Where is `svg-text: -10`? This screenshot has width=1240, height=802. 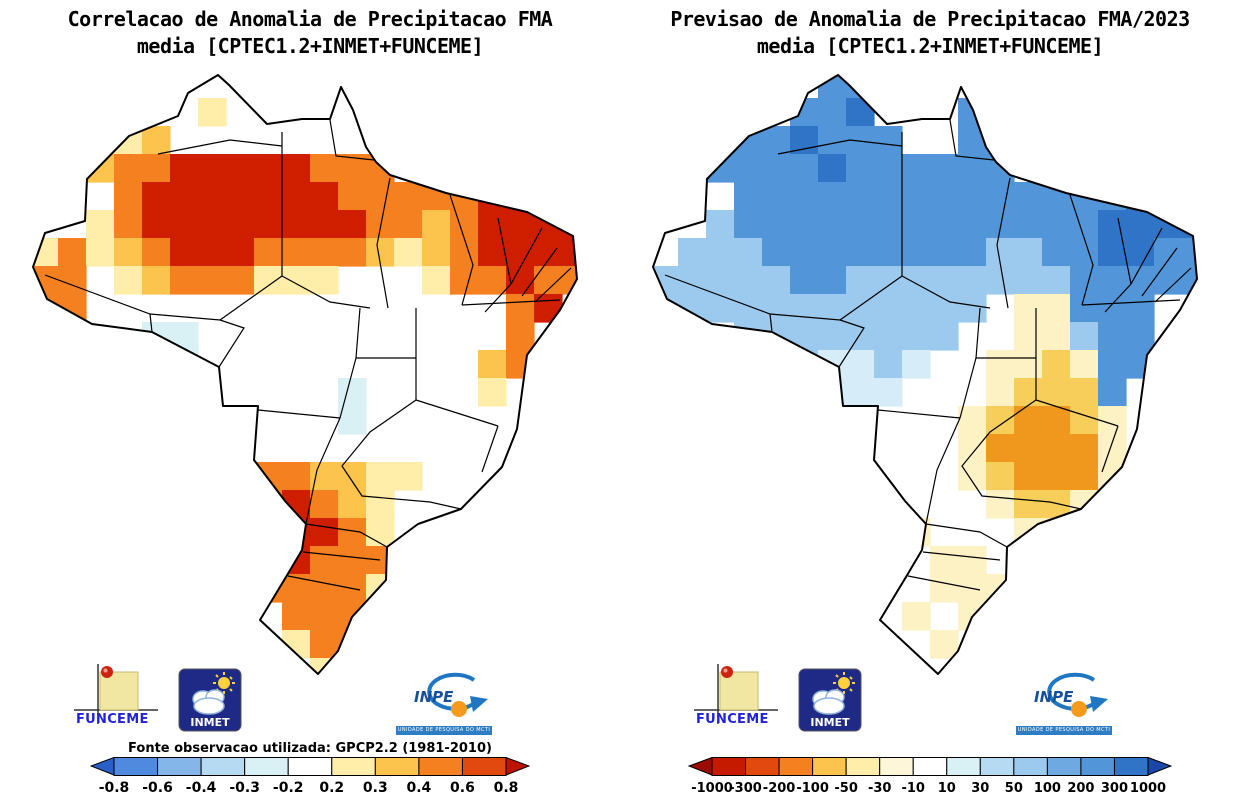 svg-text: -10 is located at coordinates (913, 788).